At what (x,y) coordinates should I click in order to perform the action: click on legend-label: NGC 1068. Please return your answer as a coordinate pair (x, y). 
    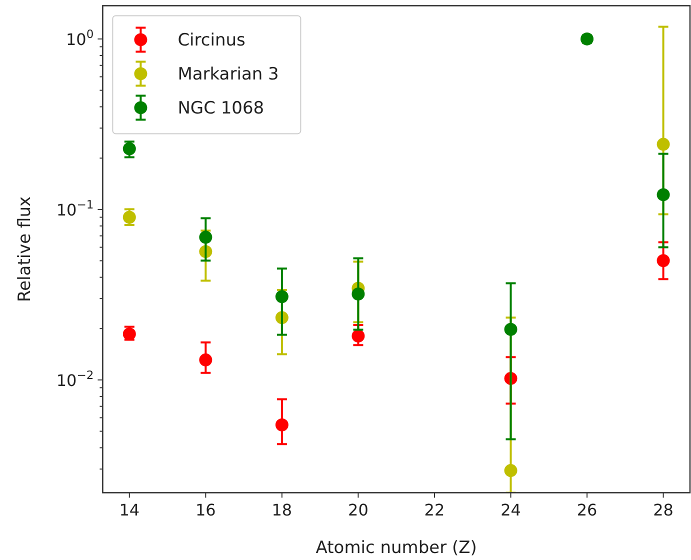
    Looking at the image, I should click on (221, 108).